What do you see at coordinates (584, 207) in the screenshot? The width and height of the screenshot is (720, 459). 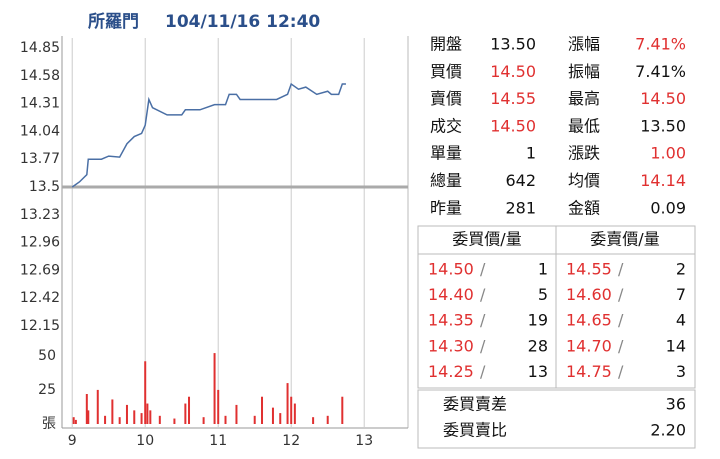 I see `quote-label: 金額` at bounding box center [584, 207].